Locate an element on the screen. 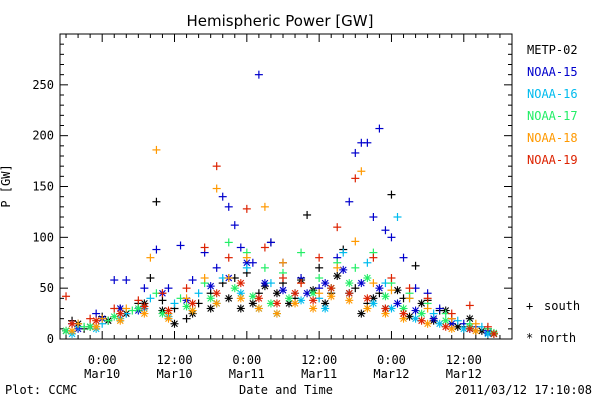 The image size is (600, 400). x-tick-time: 12:00 is located at coordinates (319, 360).